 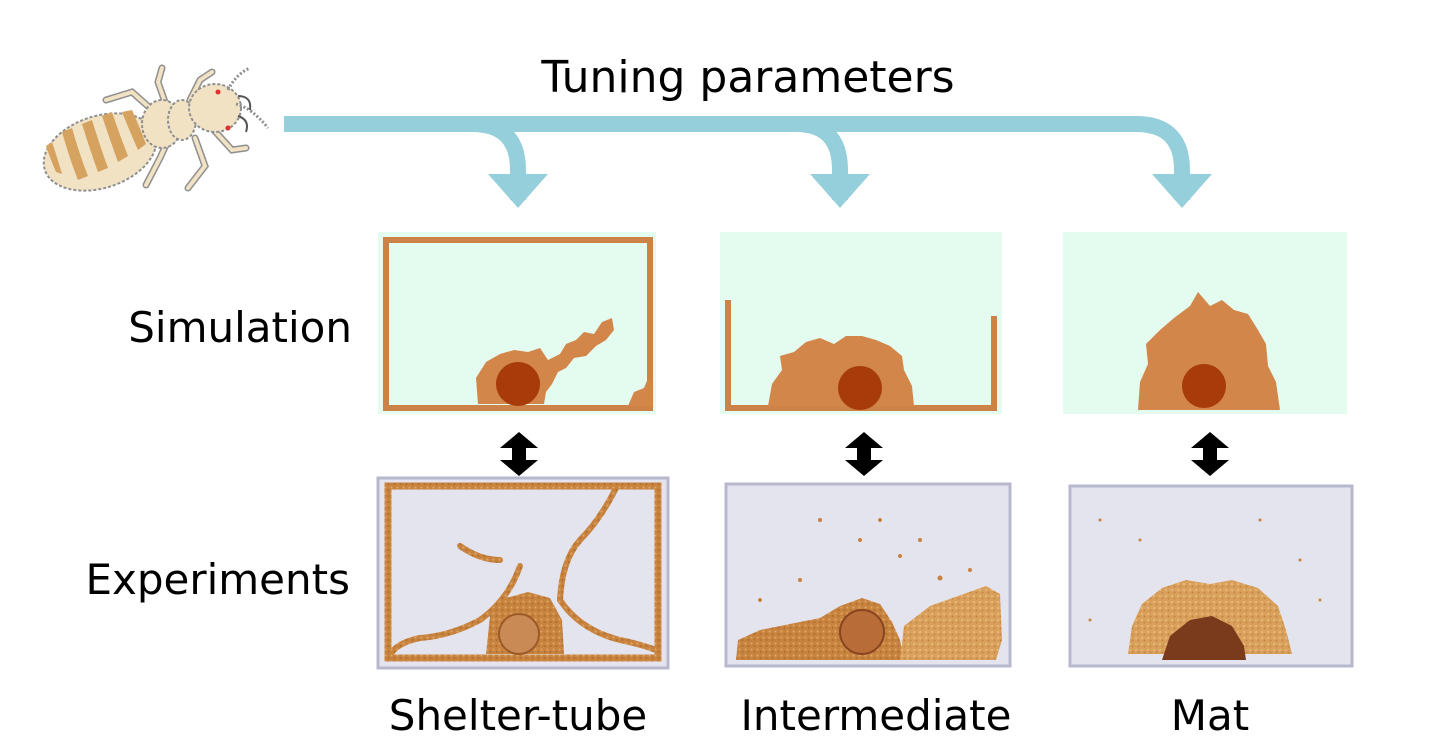 I want to click on experiment-intermediate, so click(x=868, y=575).